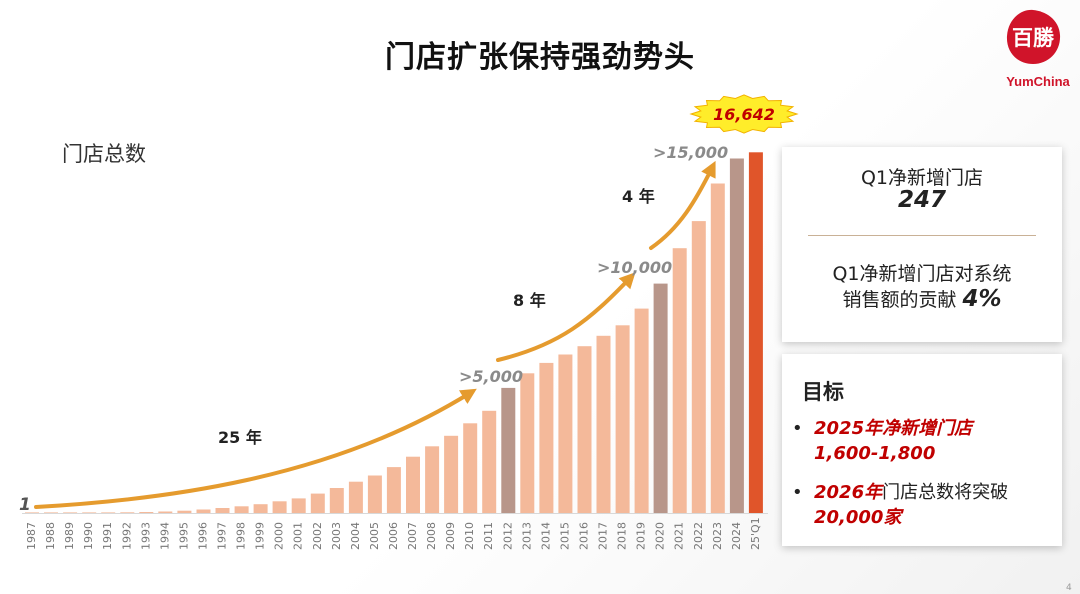 This screenshot has height=594, width=1080. I want to click on x-tick-2024: 2024, so click(736, 536).